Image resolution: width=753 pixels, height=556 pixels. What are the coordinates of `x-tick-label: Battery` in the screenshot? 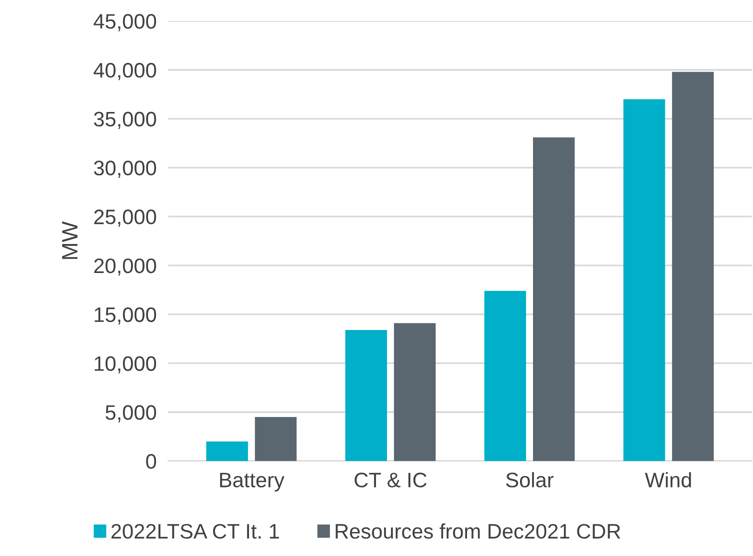 It's located at (252, 482).